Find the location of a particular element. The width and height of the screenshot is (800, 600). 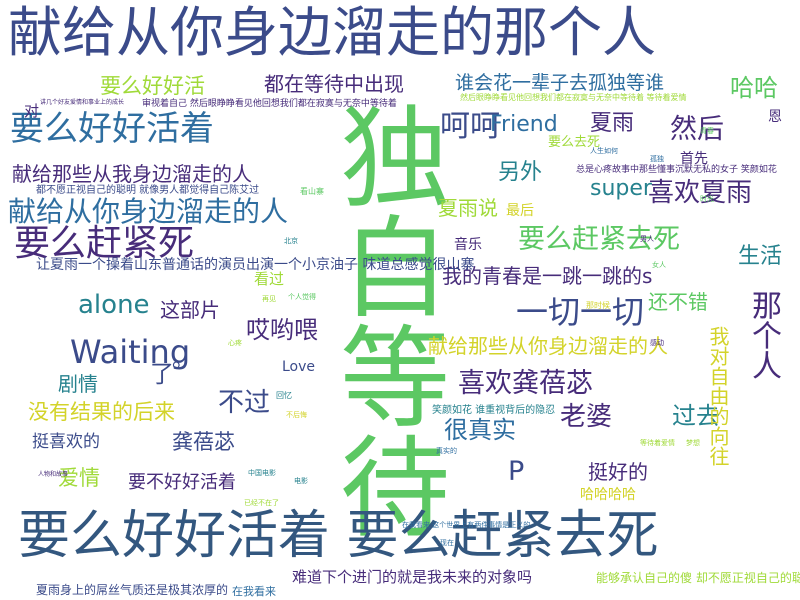

cloud-word: 现在 is located at coordinates (447, 543).